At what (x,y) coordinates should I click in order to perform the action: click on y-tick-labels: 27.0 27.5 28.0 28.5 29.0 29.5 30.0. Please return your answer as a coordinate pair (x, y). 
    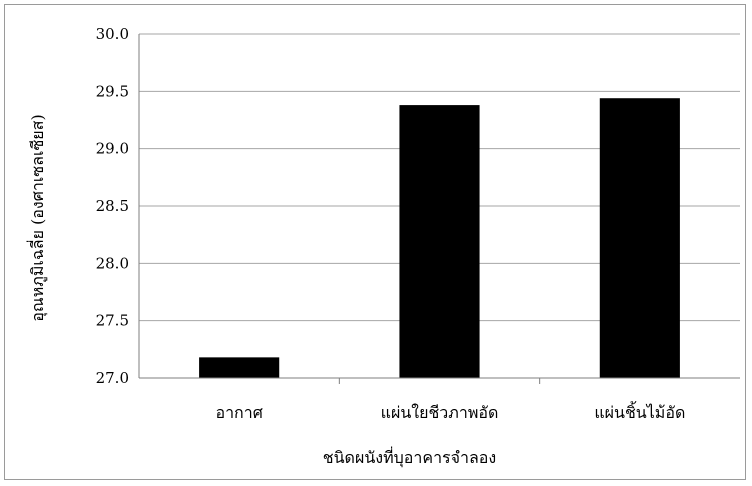
    Looking at the image, I should click on (112, 206).